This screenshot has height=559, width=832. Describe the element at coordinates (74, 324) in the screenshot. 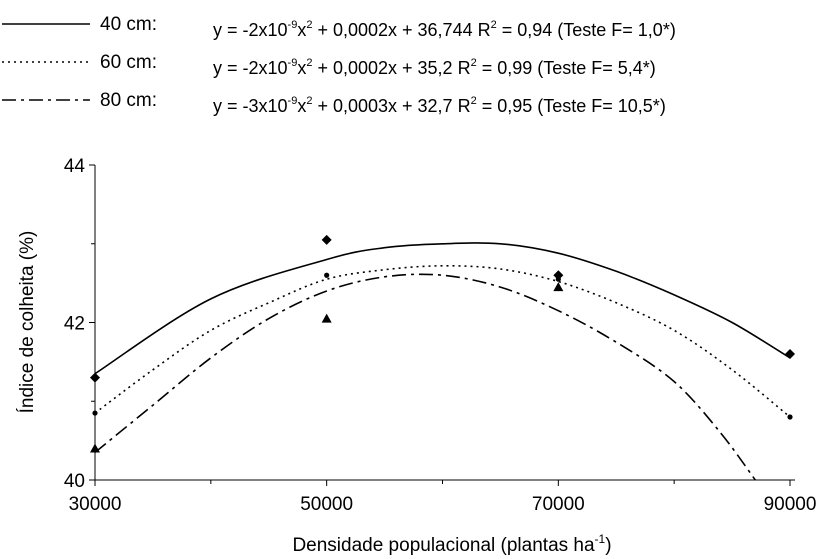

I see `y-tick-label: 42` at that location.